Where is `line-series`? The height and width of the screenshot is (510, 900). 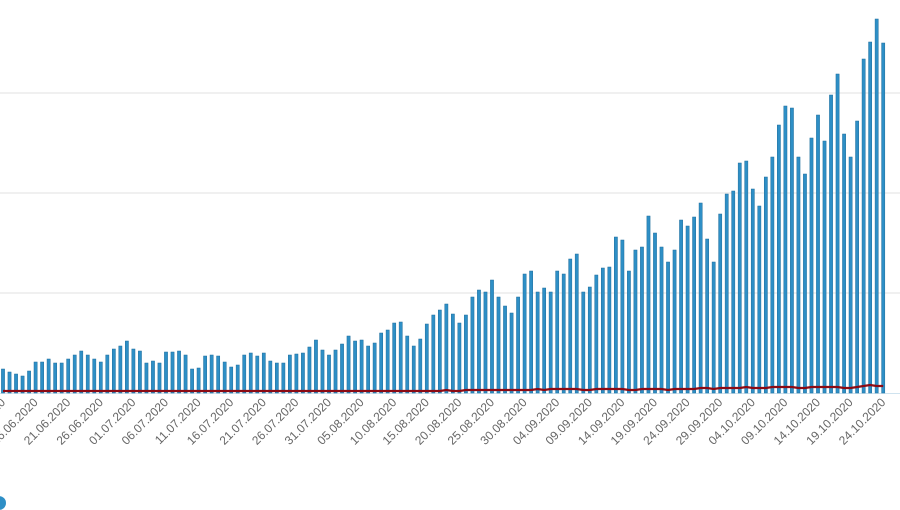
line-series is located at coordinates (443, 388).